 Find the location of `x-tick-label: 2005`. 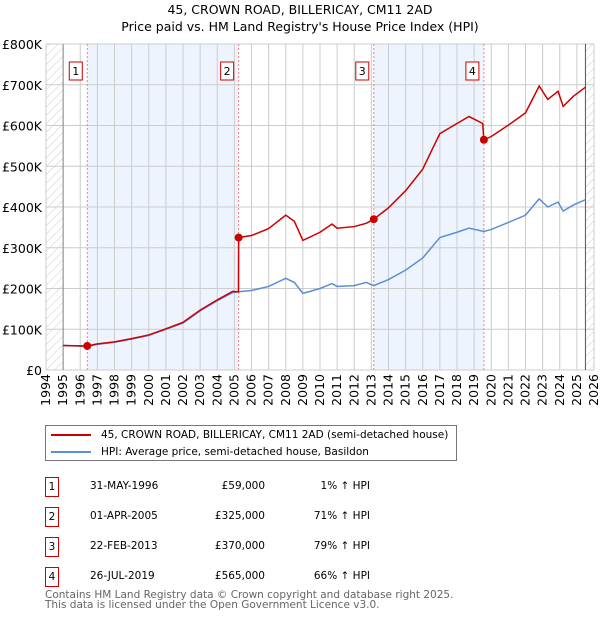

x-tick-label: 2005 is located at coordinates (233, 390).